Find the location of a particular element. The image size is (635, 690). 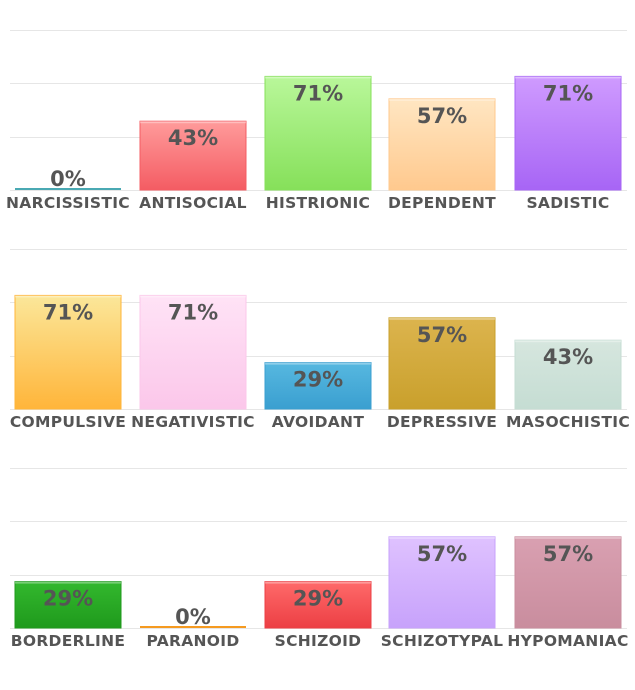

bar-avoidant is located at coordinates (318, 386).